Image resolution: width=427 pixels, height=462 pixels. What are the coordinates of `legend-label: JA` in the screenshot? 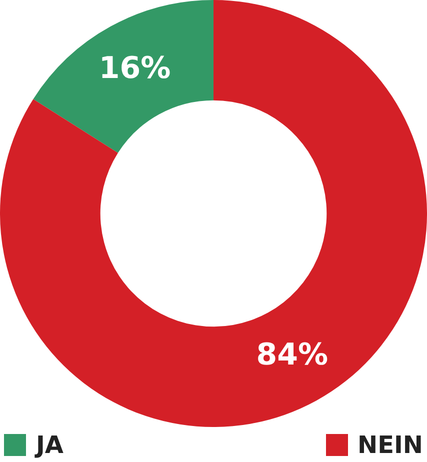 It's located at (50, 444).